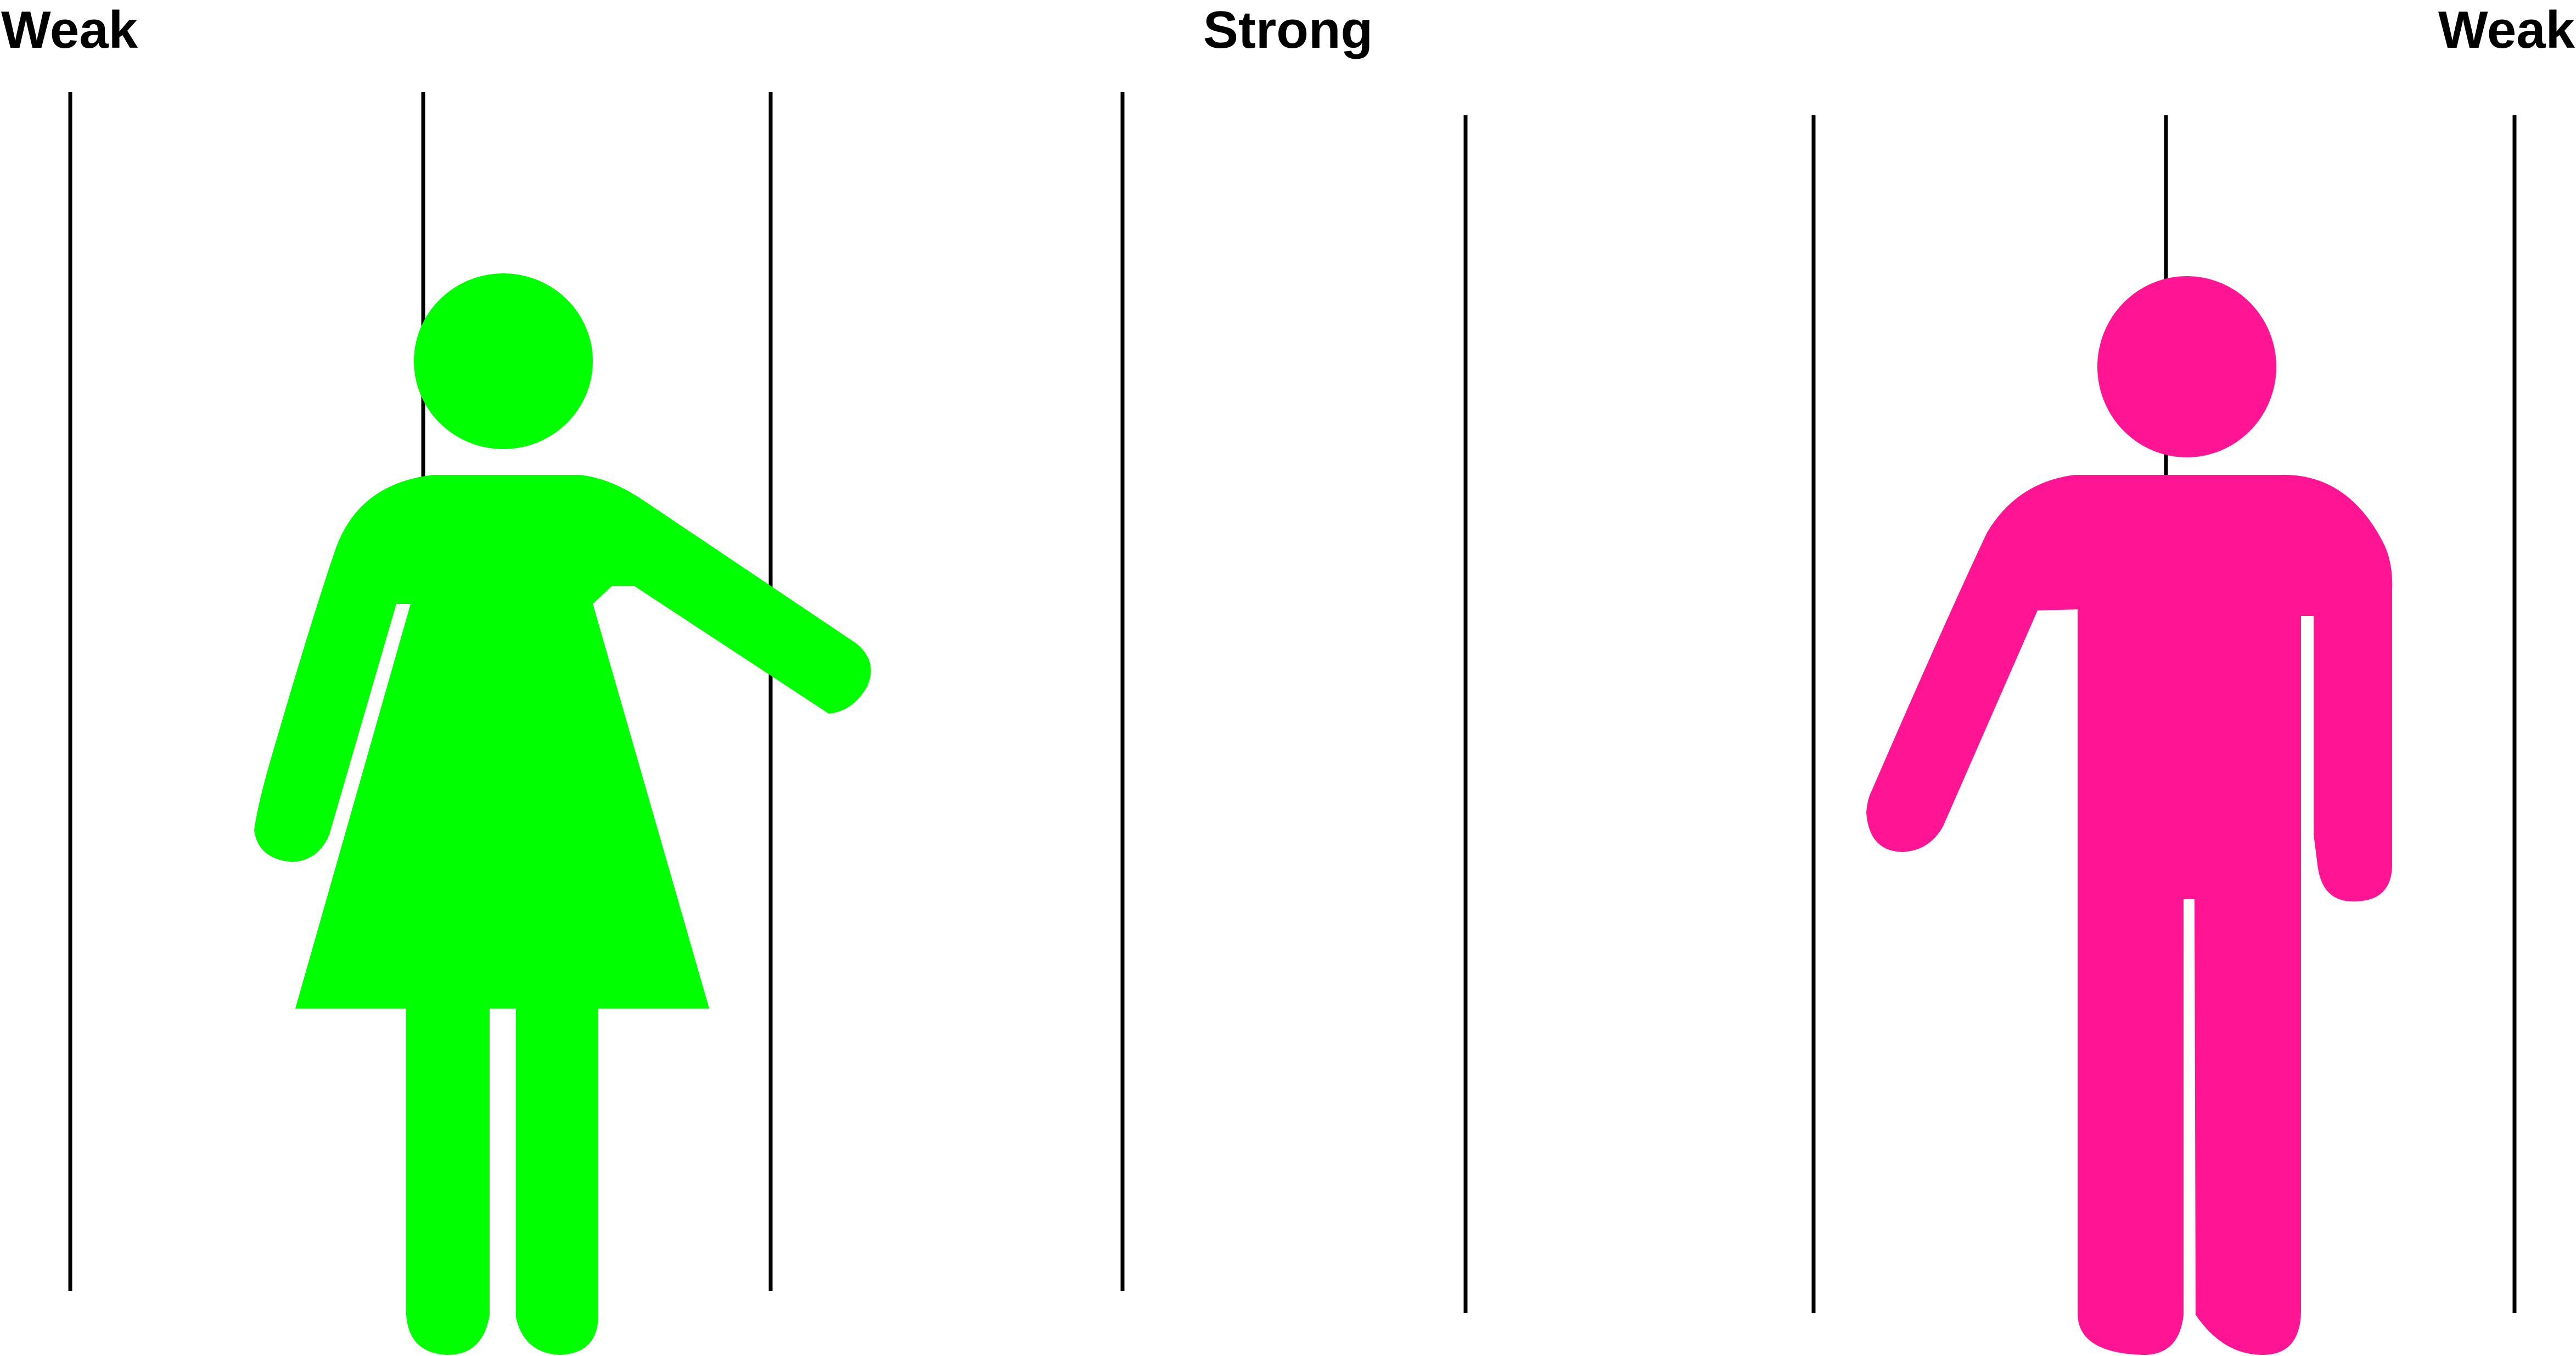  I want to click on man-body, so click(2129, 914).